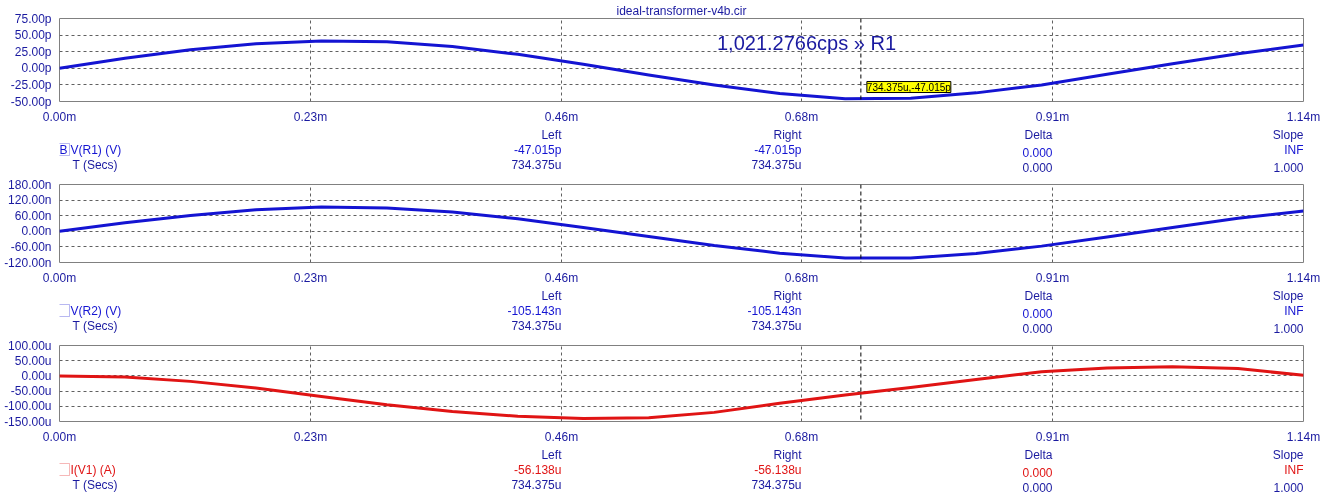  Describe the element at coordinates (33, 35) in the screenshot. I see `y-tick-label: 50.00p` at that location.